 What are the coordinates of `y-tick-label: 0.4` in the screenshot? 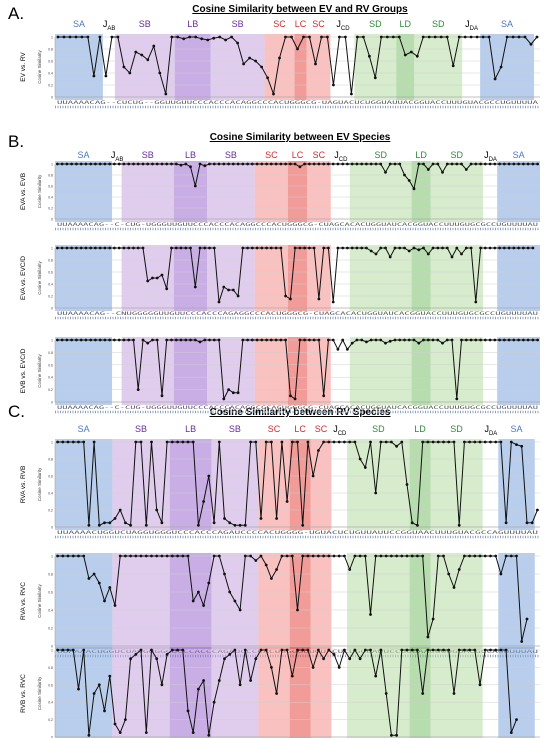 It's located at (50, 74).